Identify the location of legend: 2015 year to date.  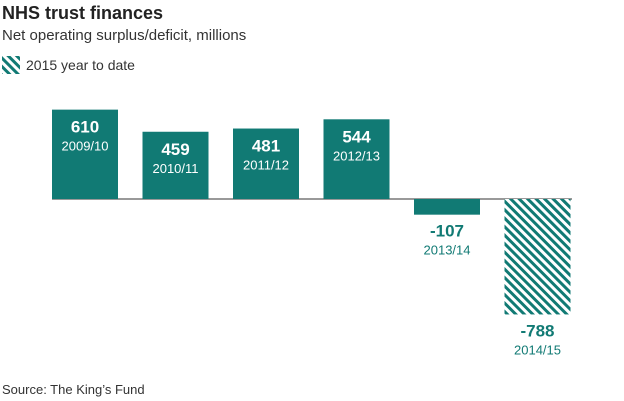
(68, 65).